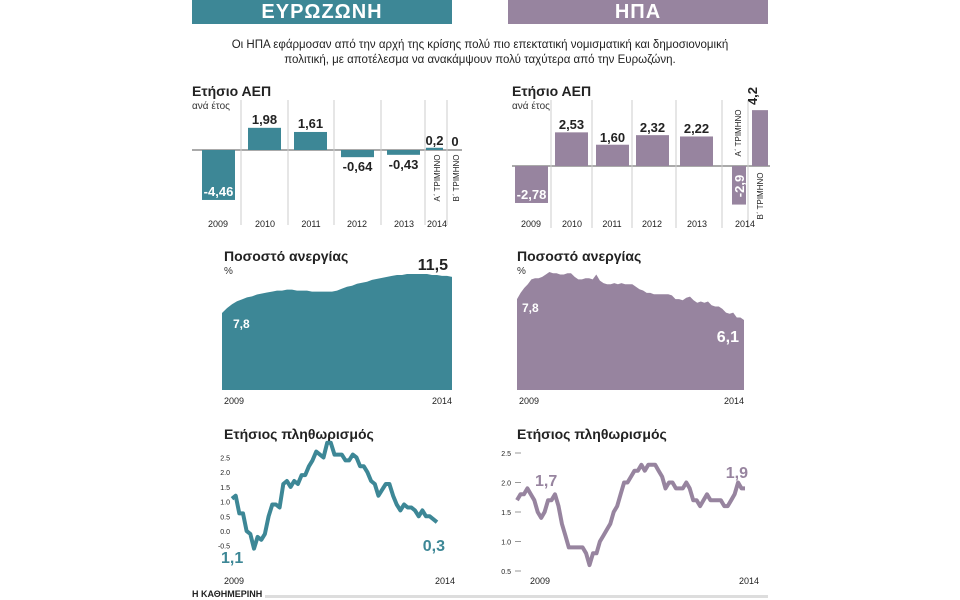  Describe the element at coordinates (404, 164) in the screenshot. I see `bar-value-label: -0,43` at that location.